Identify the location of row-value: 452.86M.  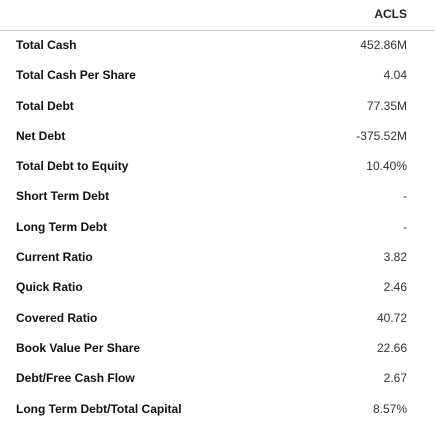
(383, 45).